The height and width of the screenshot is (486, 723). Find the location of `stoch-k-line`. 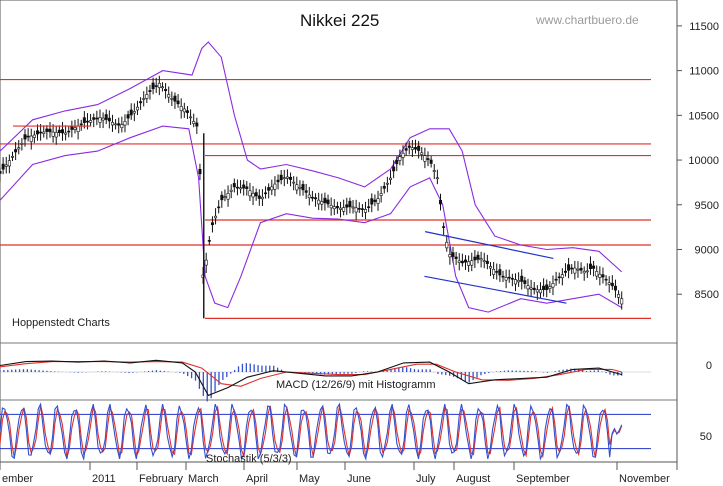

stoch-k-line is located at coordinates (311, 432).